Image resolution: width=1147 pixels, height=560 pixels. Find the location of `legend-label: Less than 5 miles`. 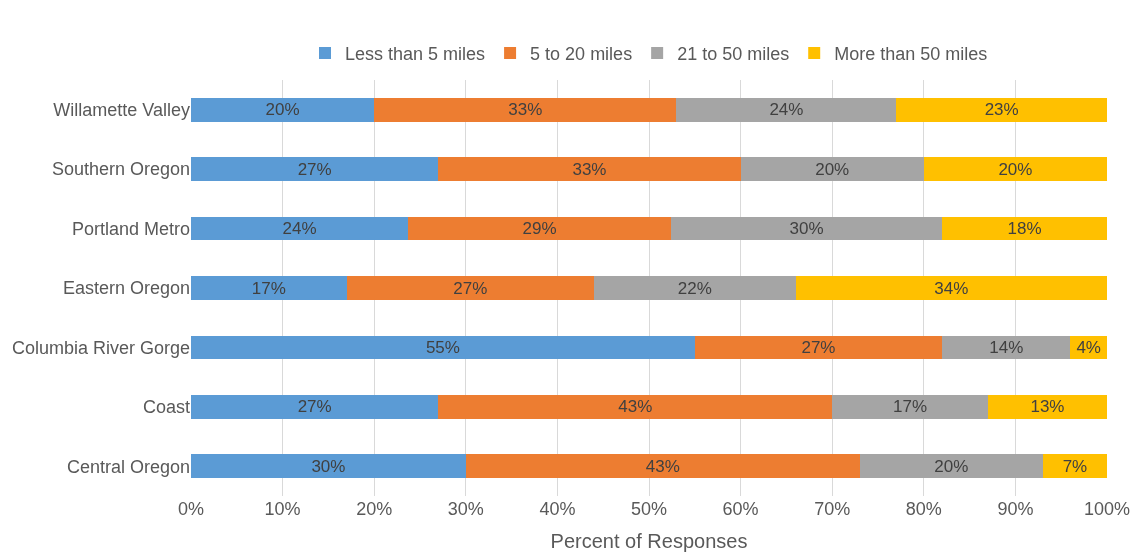

legend-label: Less than 5 miles is located at coordinates (415, 53).